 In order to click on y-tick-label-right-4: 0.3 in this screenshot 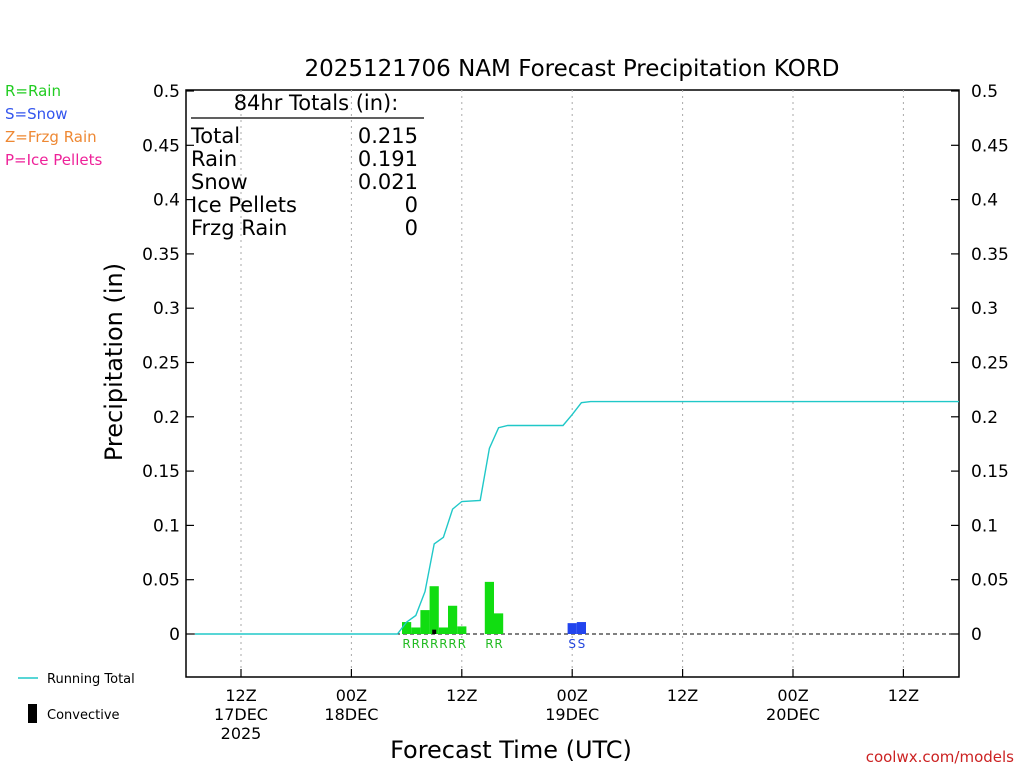, I will do `click(984, 309)`.